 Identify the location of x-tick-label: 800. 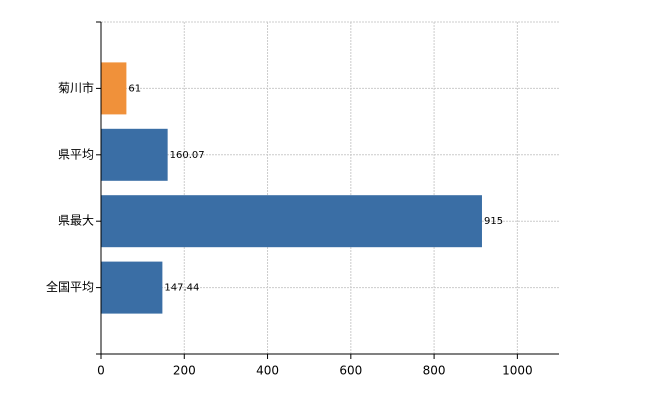
(434, 371).